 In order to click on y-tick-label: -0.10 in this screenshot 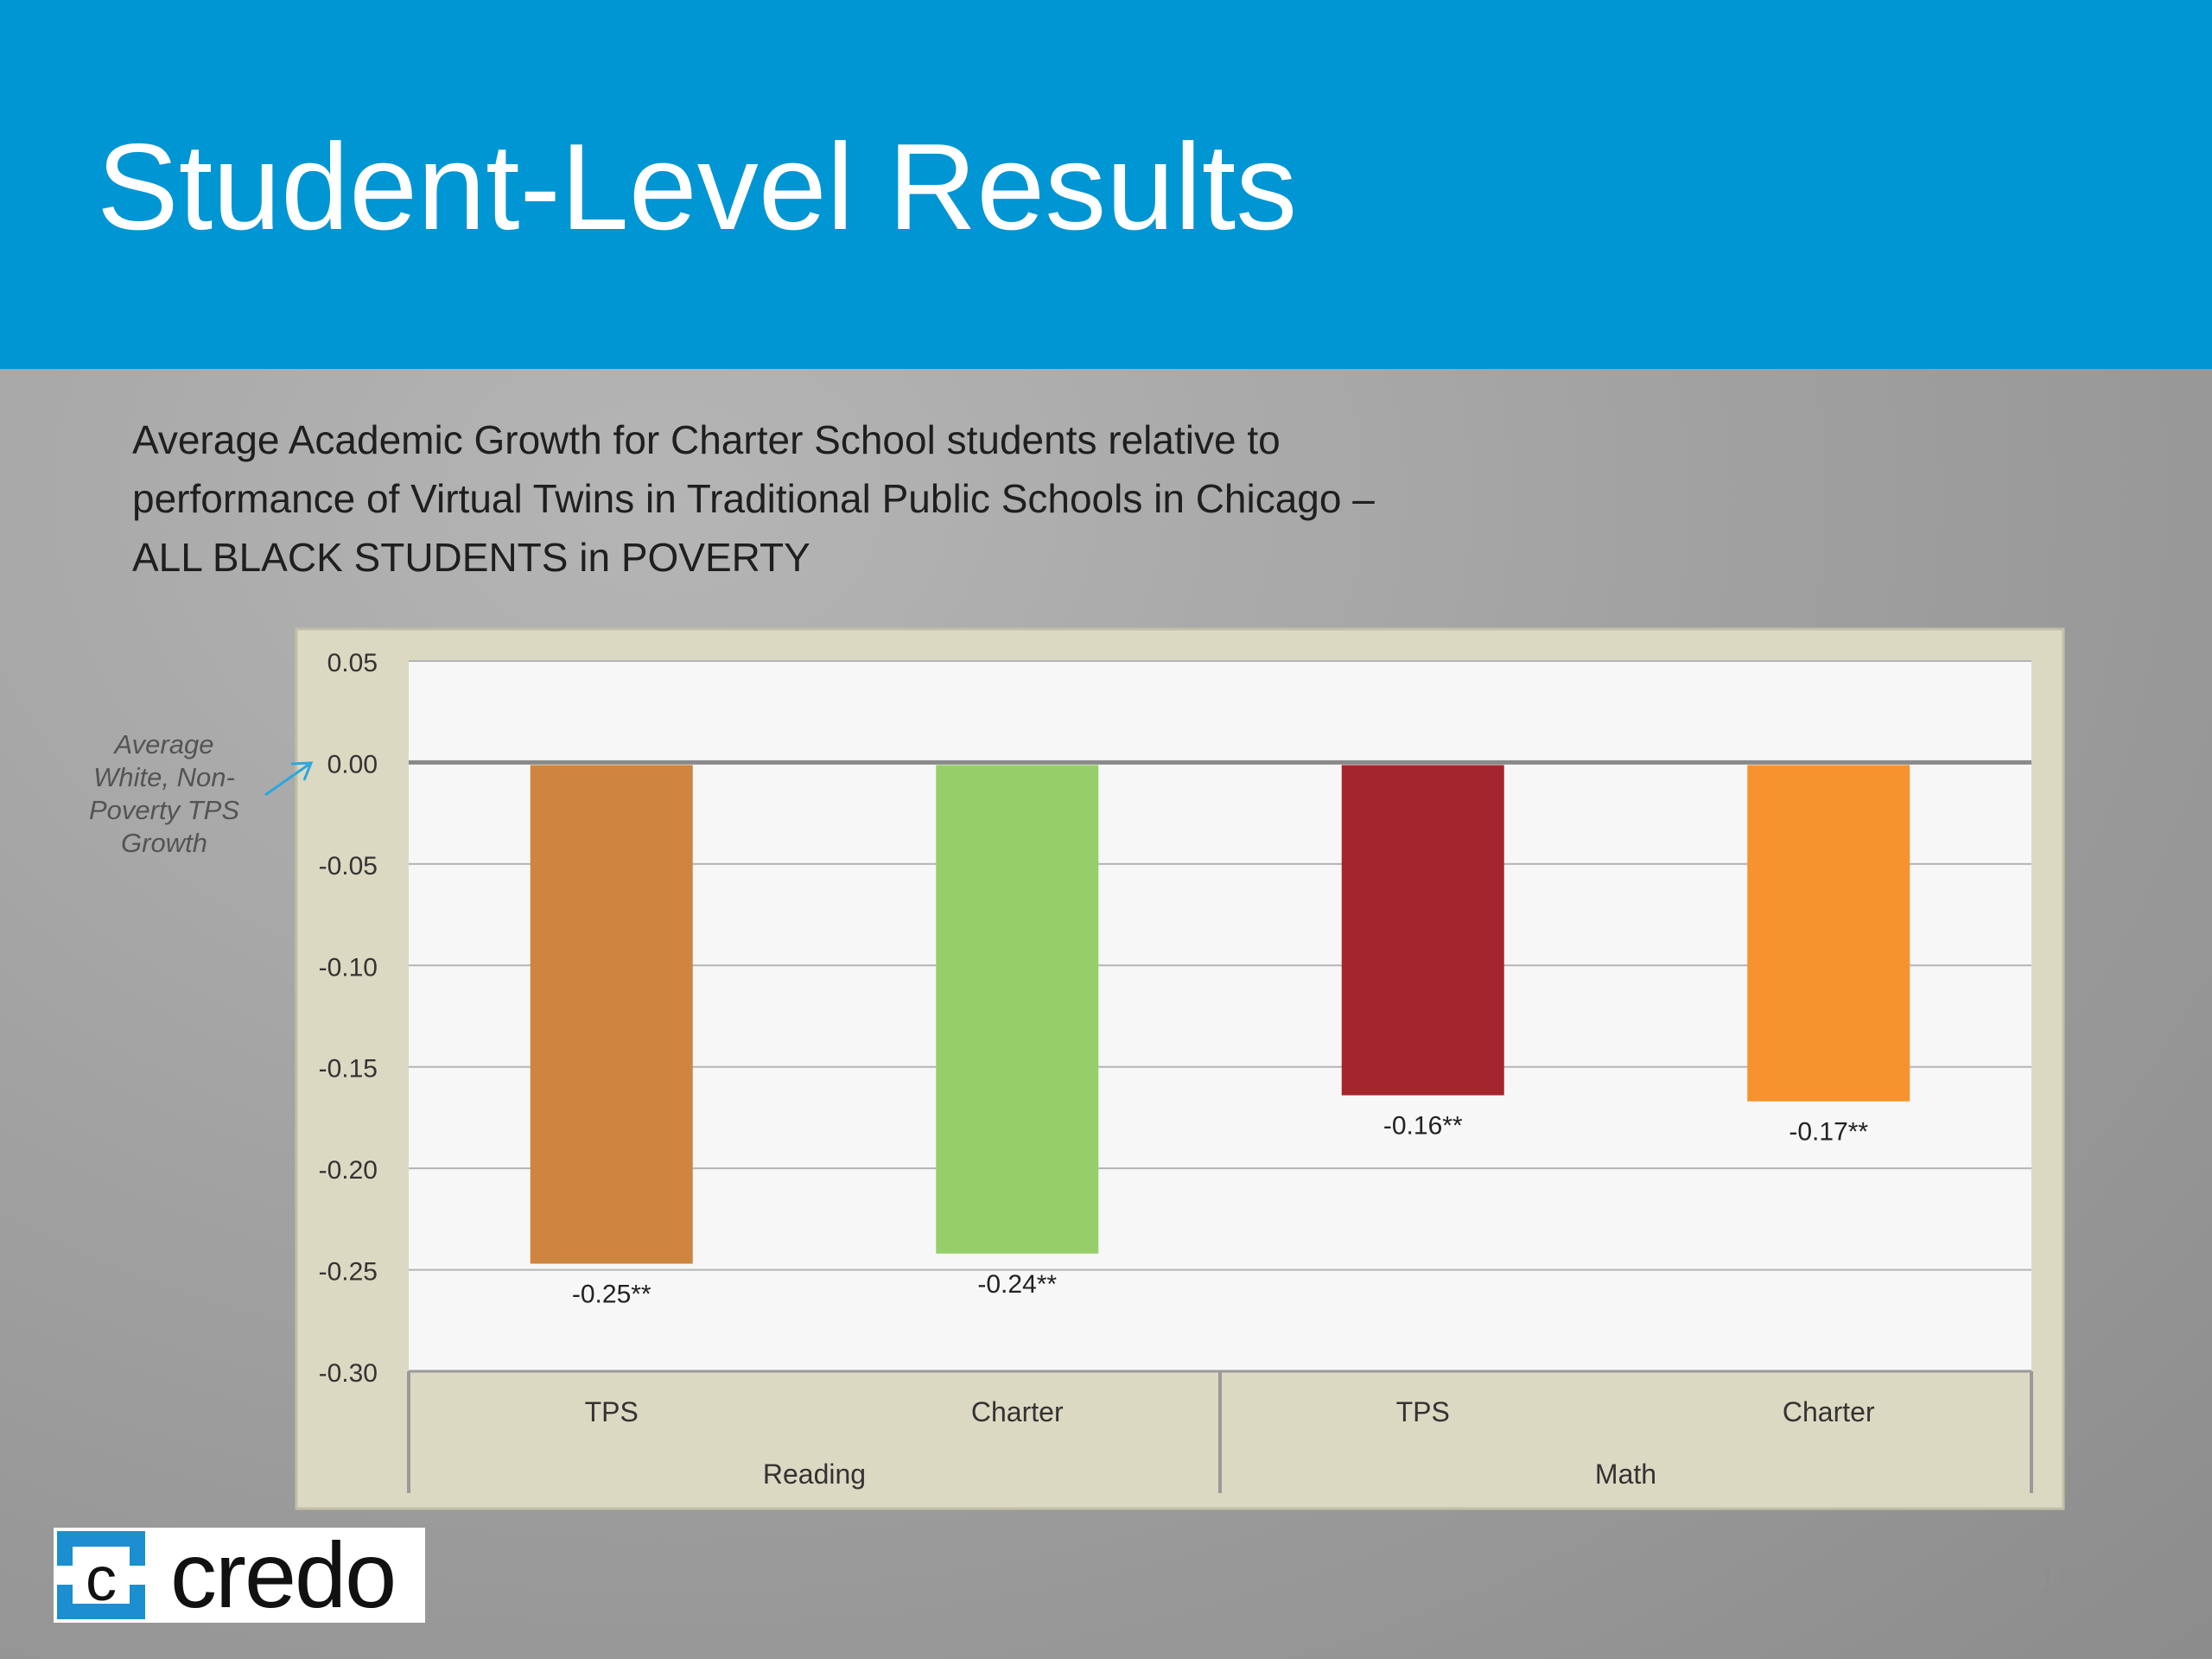, I will do `click(348, 967)`.